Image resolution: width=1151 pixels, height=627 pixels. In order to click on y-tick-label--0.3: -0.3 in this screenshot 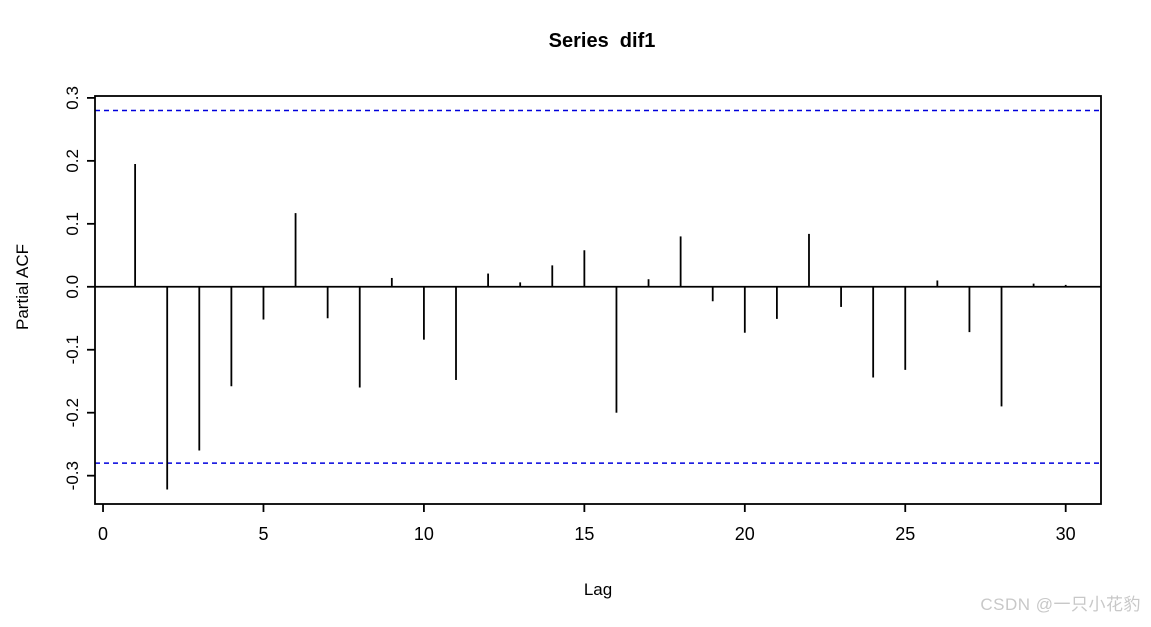, I will do `click(72, 475)`.